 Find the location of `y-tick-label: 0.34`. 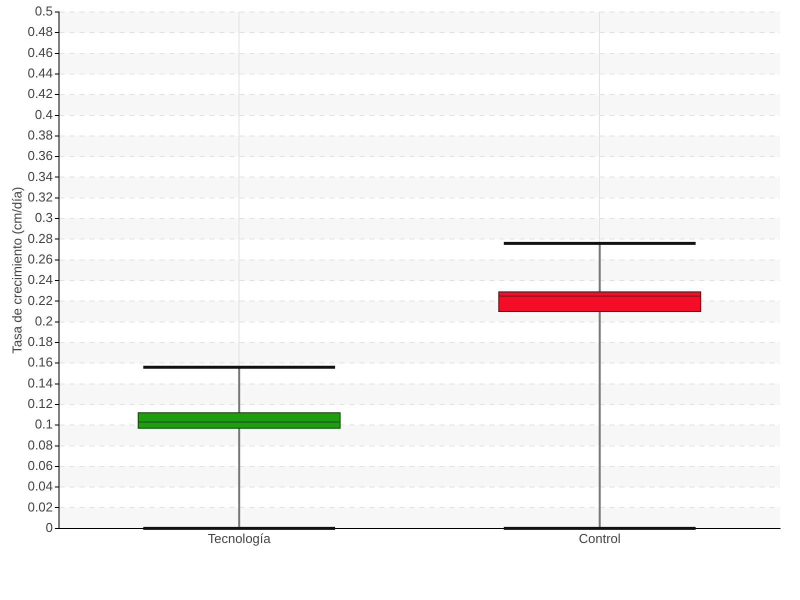

y-tick-label: 0.34 is located at coordinates (40, 176).